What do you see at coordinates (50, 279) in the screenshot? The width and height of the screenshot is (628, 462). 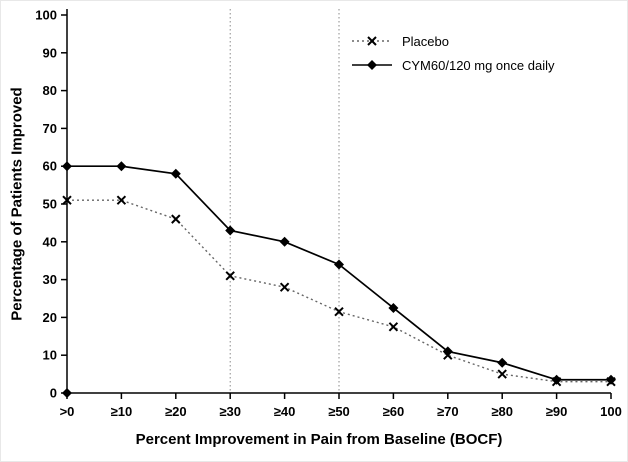 I see `y-tick-label: 30` at bounding box center [50, 279].